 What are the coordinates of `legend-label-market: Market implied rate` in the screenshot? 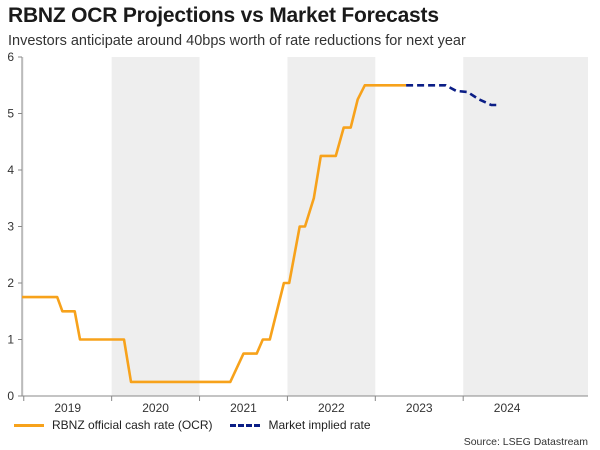 It's located at (319, 425).